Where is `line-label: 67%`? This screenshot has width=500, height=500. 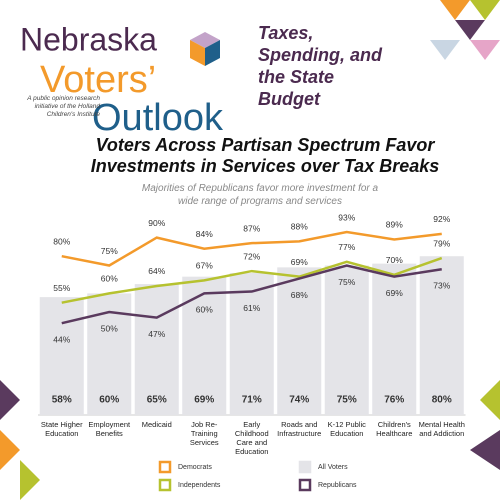 line-label: 67% is located at coordinates (204, 266).